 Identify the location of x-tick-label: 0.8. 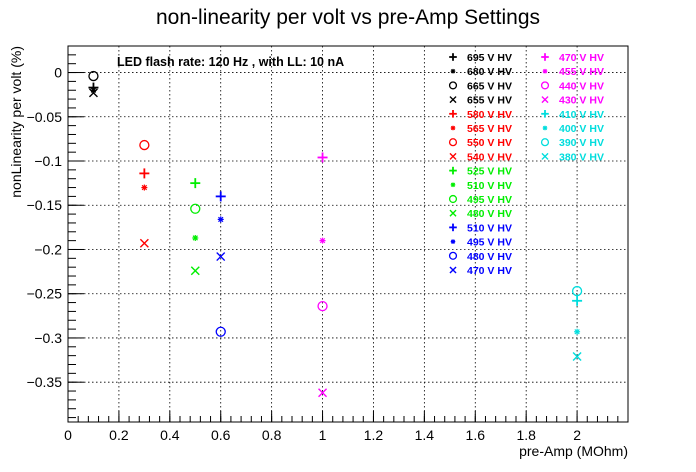
(272, 435).